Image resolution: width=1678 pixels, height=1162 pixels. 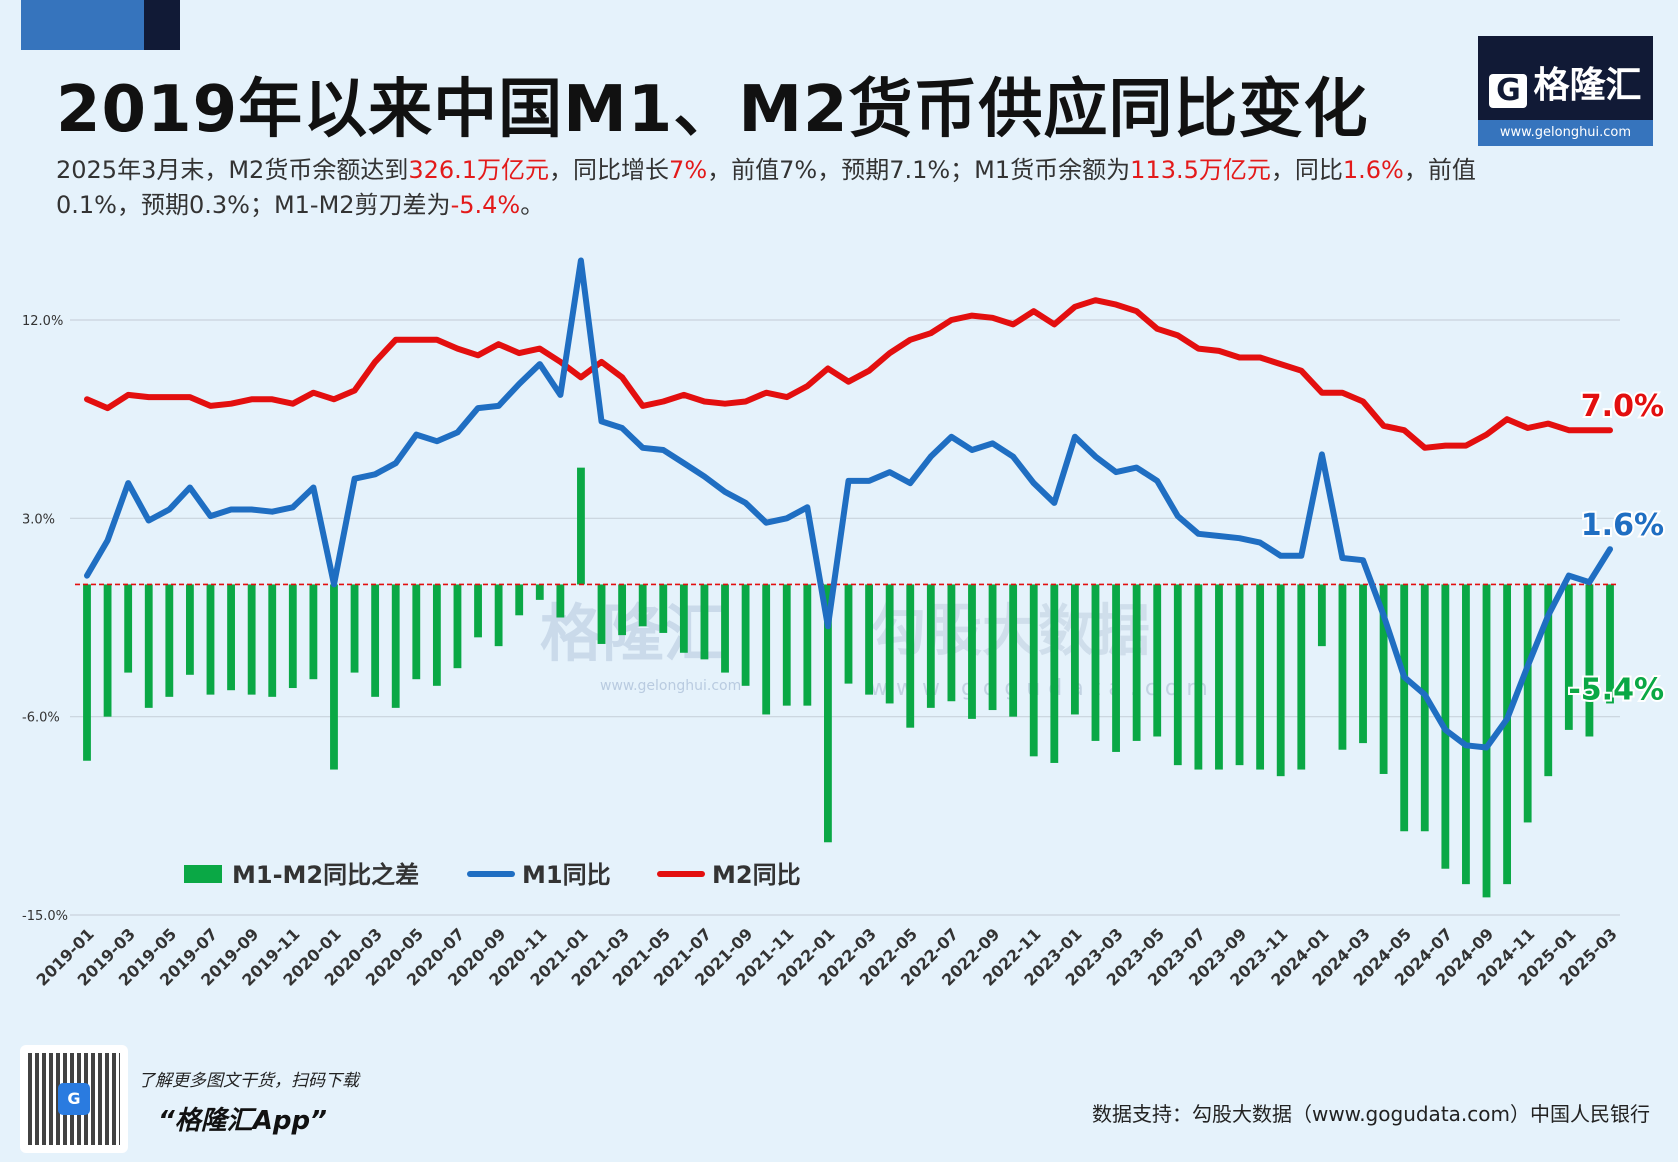 I want to click on logo-url: www.gelonghui.com, so click(x=1565, y=133).